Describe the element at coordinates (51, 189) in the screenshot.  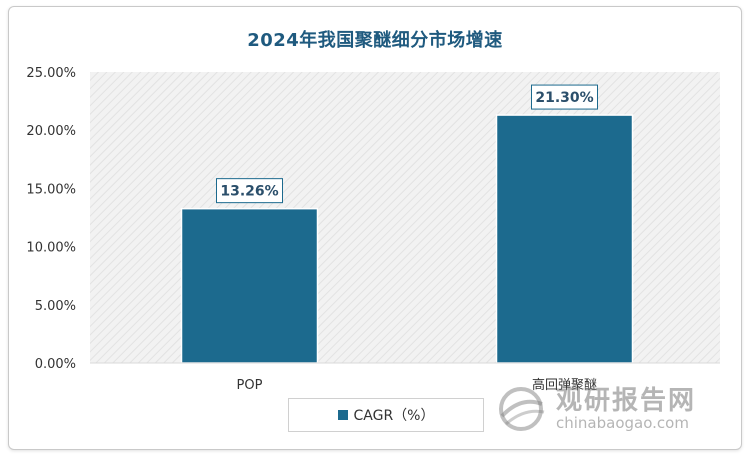
I see `y-tick-label: 15.00%` at that location.